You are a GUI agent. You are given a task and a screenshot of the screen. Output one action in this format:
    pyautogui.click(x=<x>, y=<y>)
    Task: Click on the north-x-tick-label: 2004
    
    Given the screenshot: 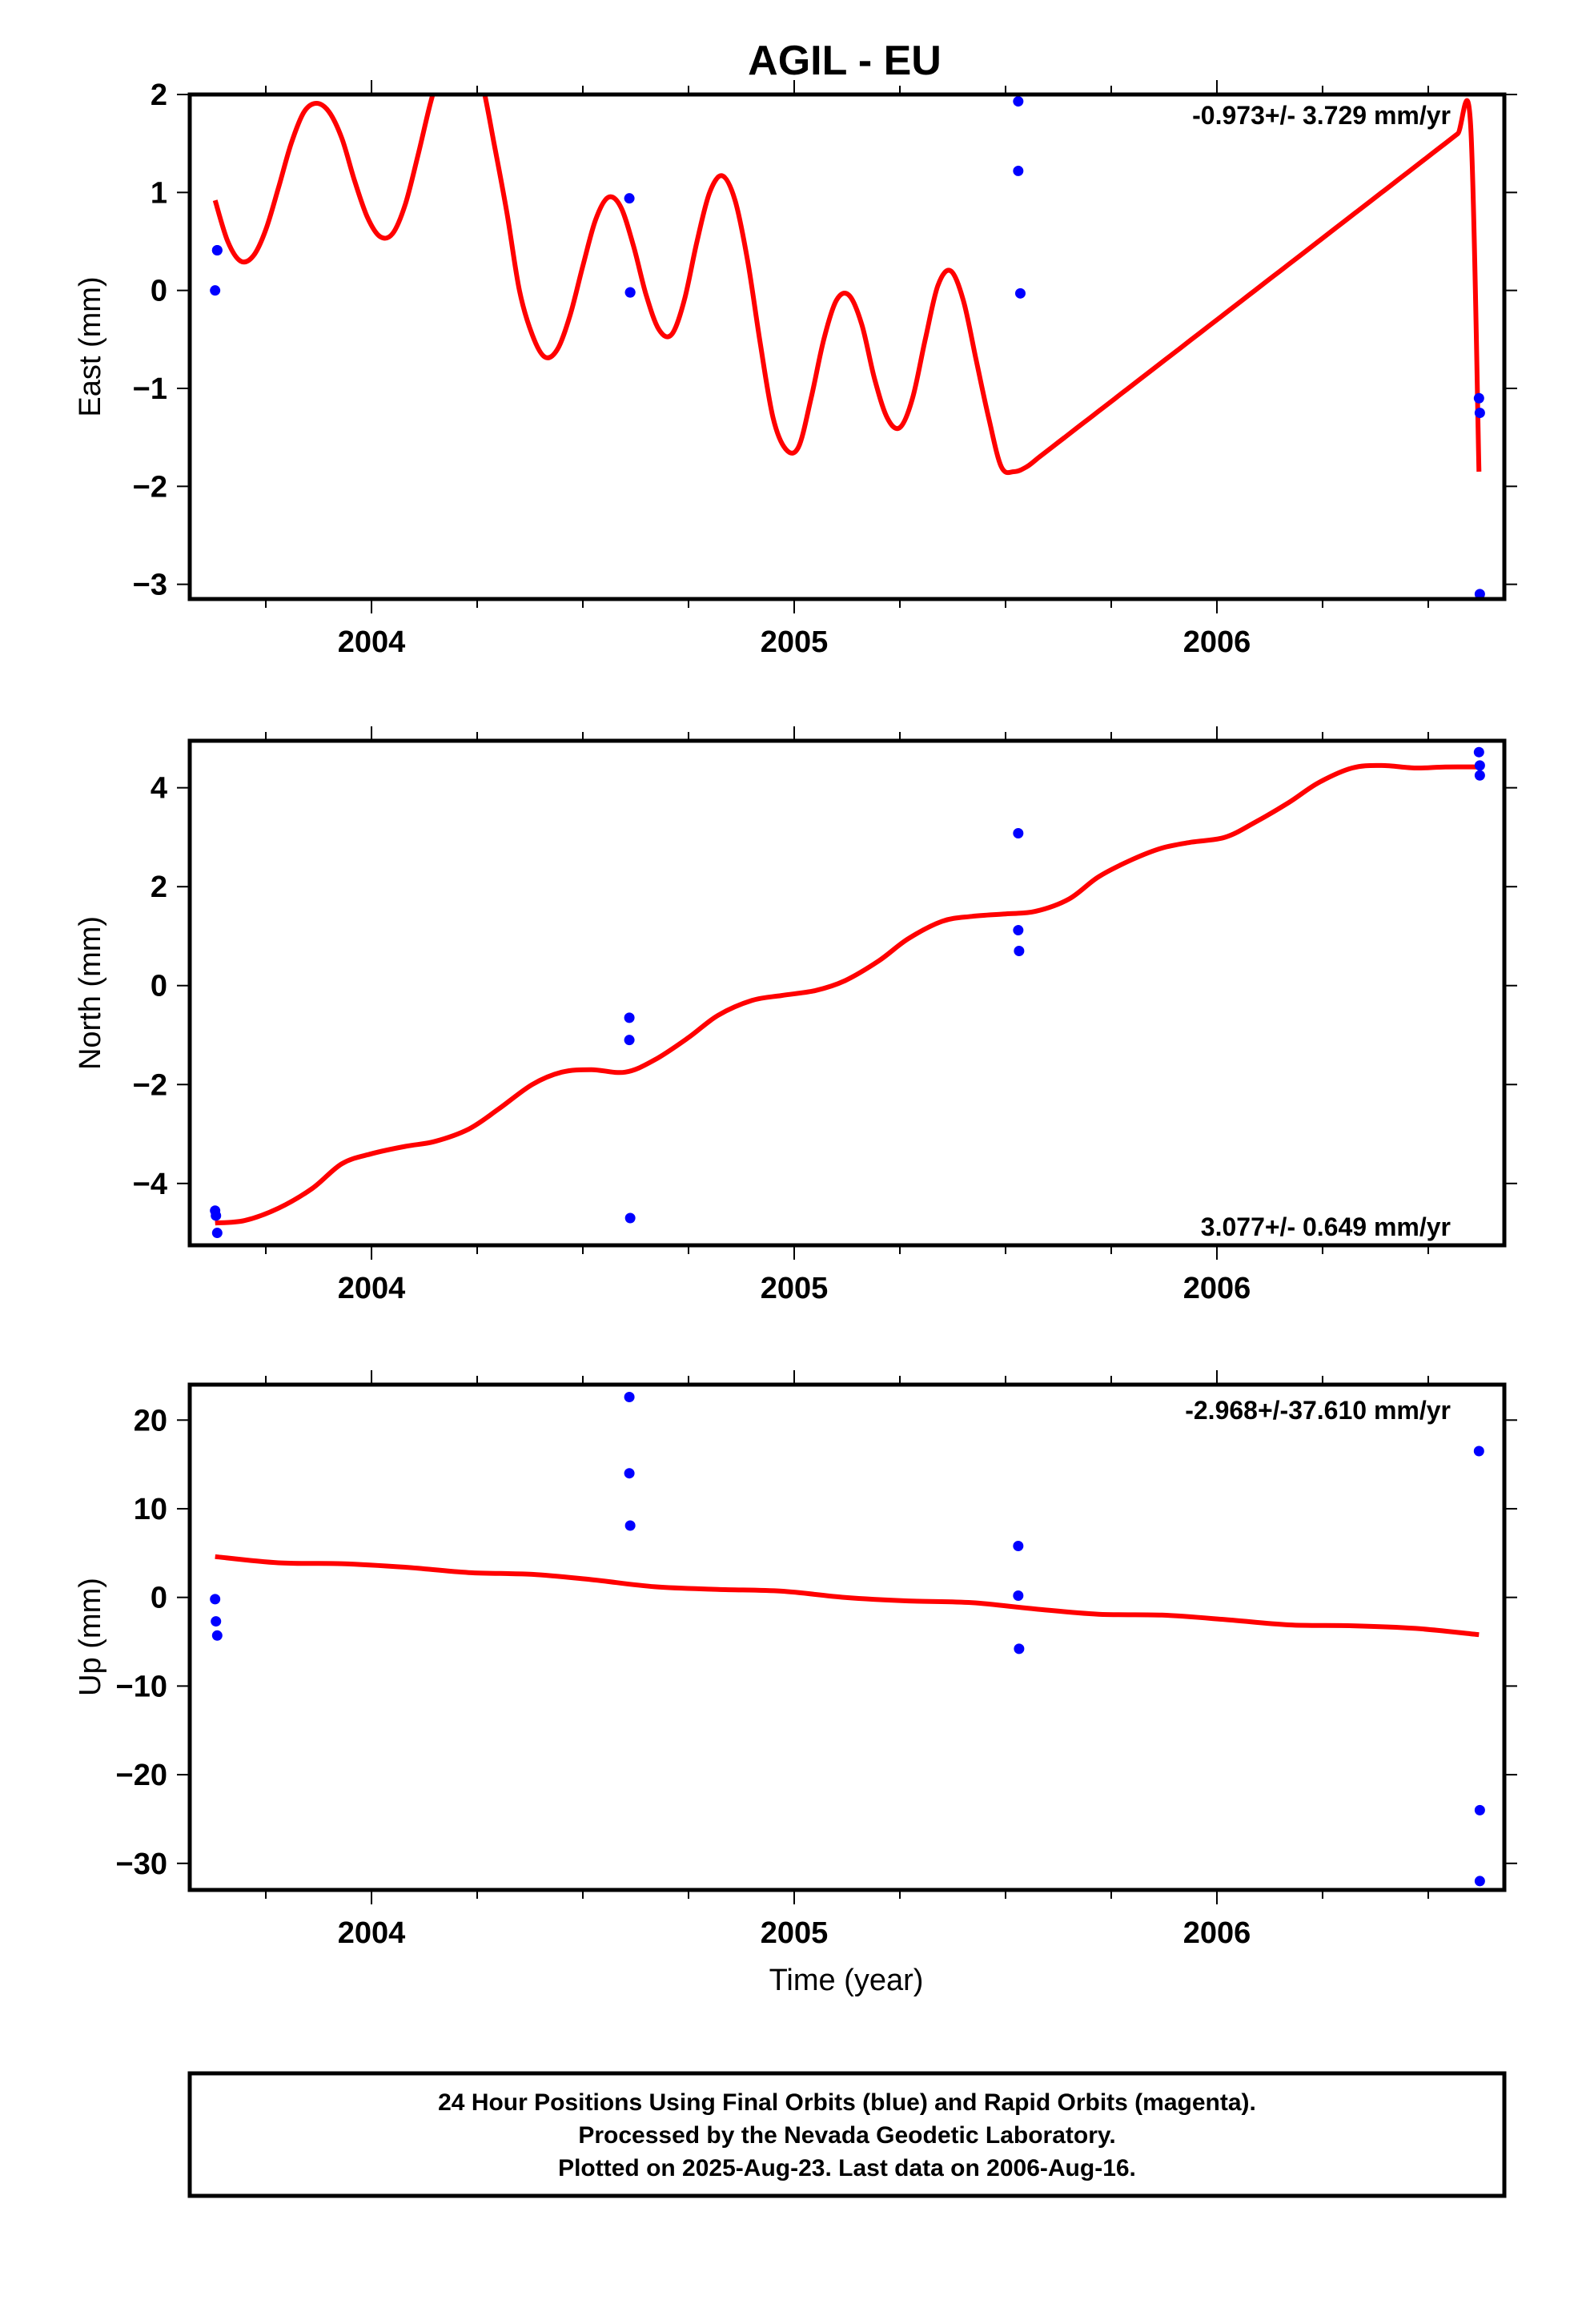 What is the action you would take?
    pyautogui.click(x=372, y=1288)
    